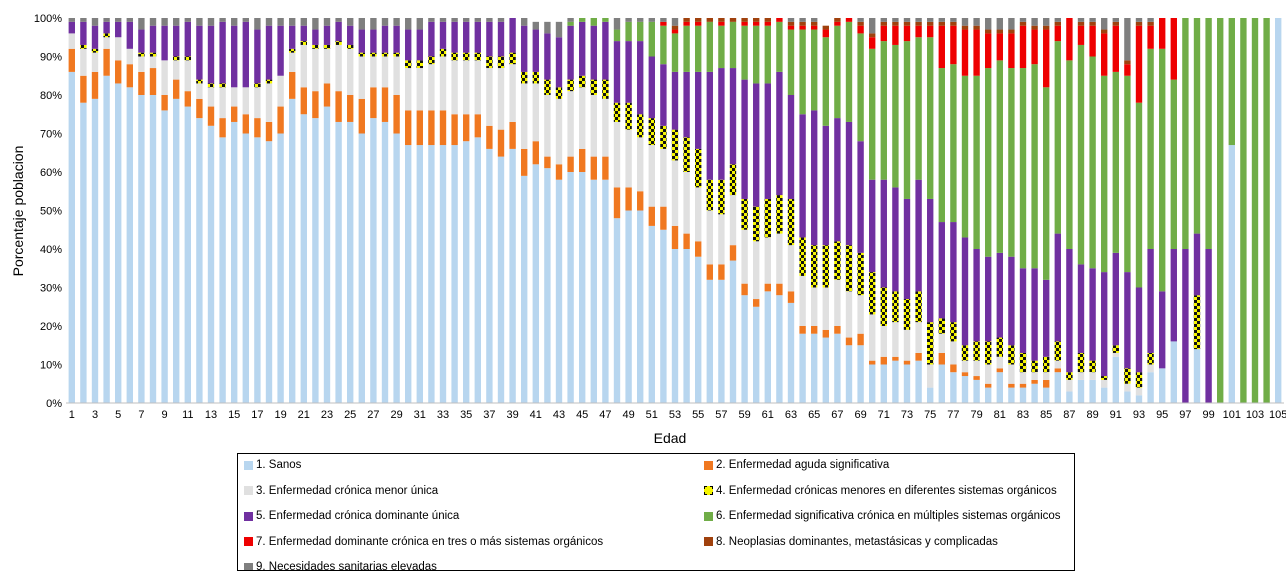 Image resolution: width=1286 pixels, height=575 pixels. I want to click on x-tick-label: 1, so click(72, 415).